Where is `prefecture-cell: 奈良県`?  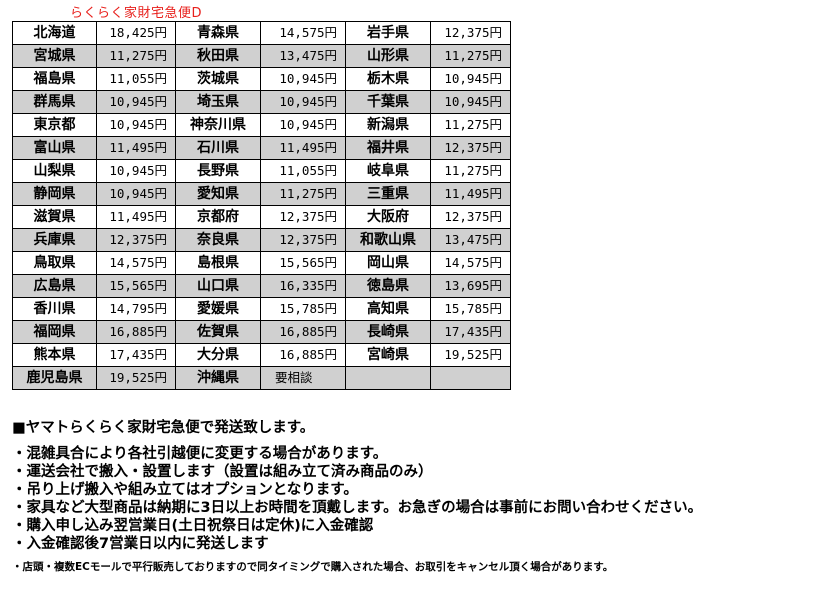 prefecture-cell: 奈良県 is located at coordinates (218, 240).